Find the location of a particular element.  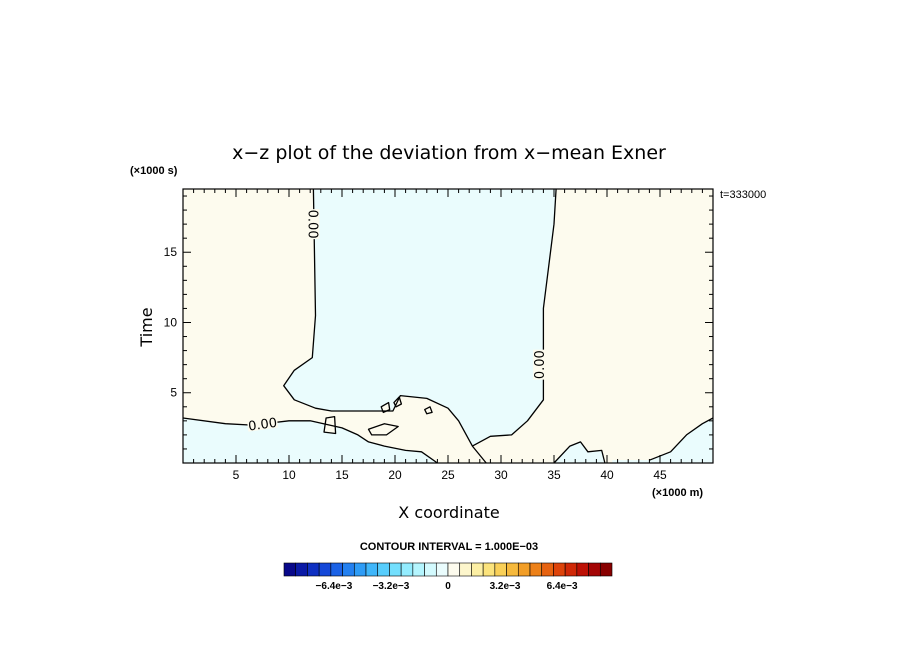

x-tick-label: 25 is located at coordinates (448, 475).